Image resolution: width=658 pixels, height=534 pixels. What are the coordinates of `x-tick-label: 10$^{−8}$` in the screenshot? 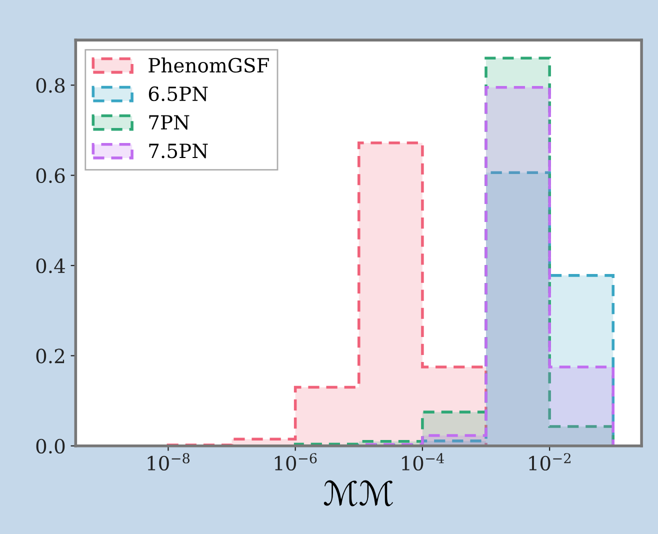 It's located at (169, 462).